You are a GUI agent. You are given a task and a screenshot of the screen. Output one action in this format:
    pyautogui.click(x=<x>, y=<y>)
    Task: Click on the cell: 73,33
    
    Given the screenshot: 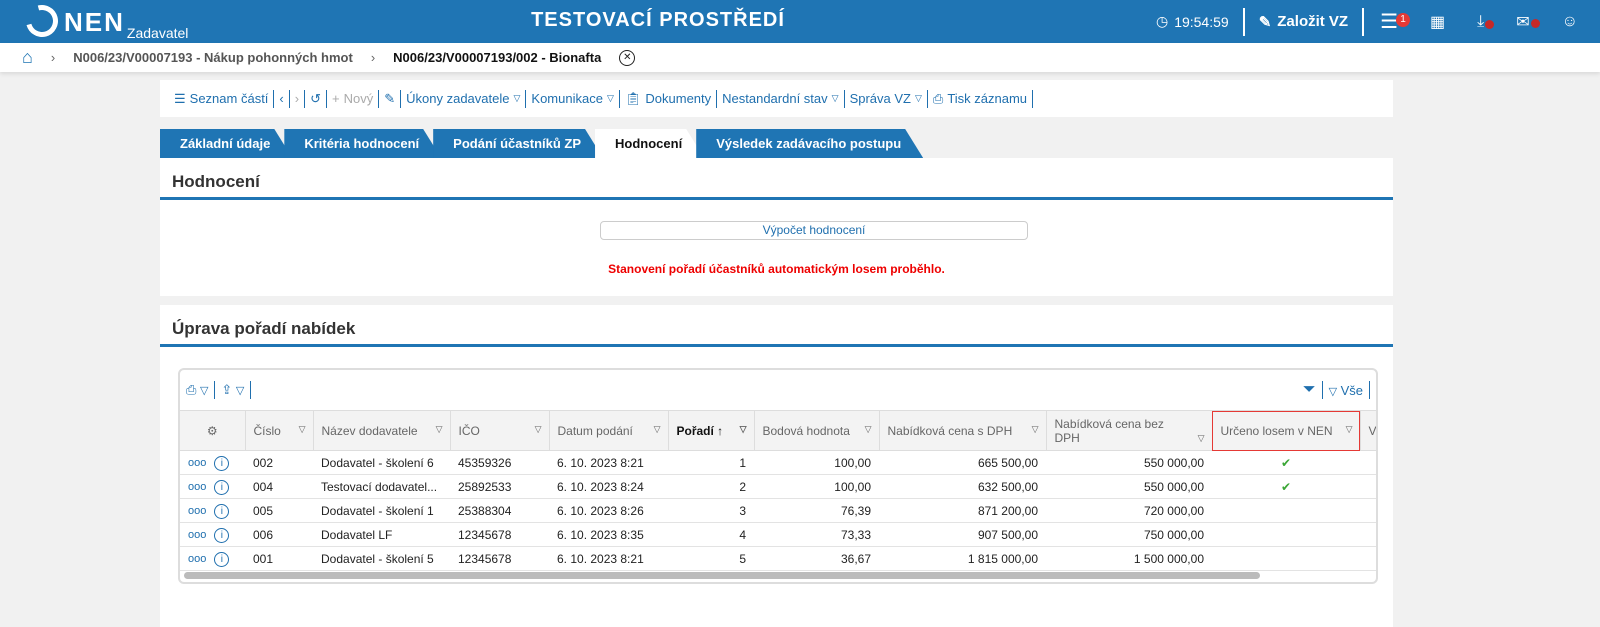 What is the action you would take?
    pyautogui.click(x=816, y=534)
    